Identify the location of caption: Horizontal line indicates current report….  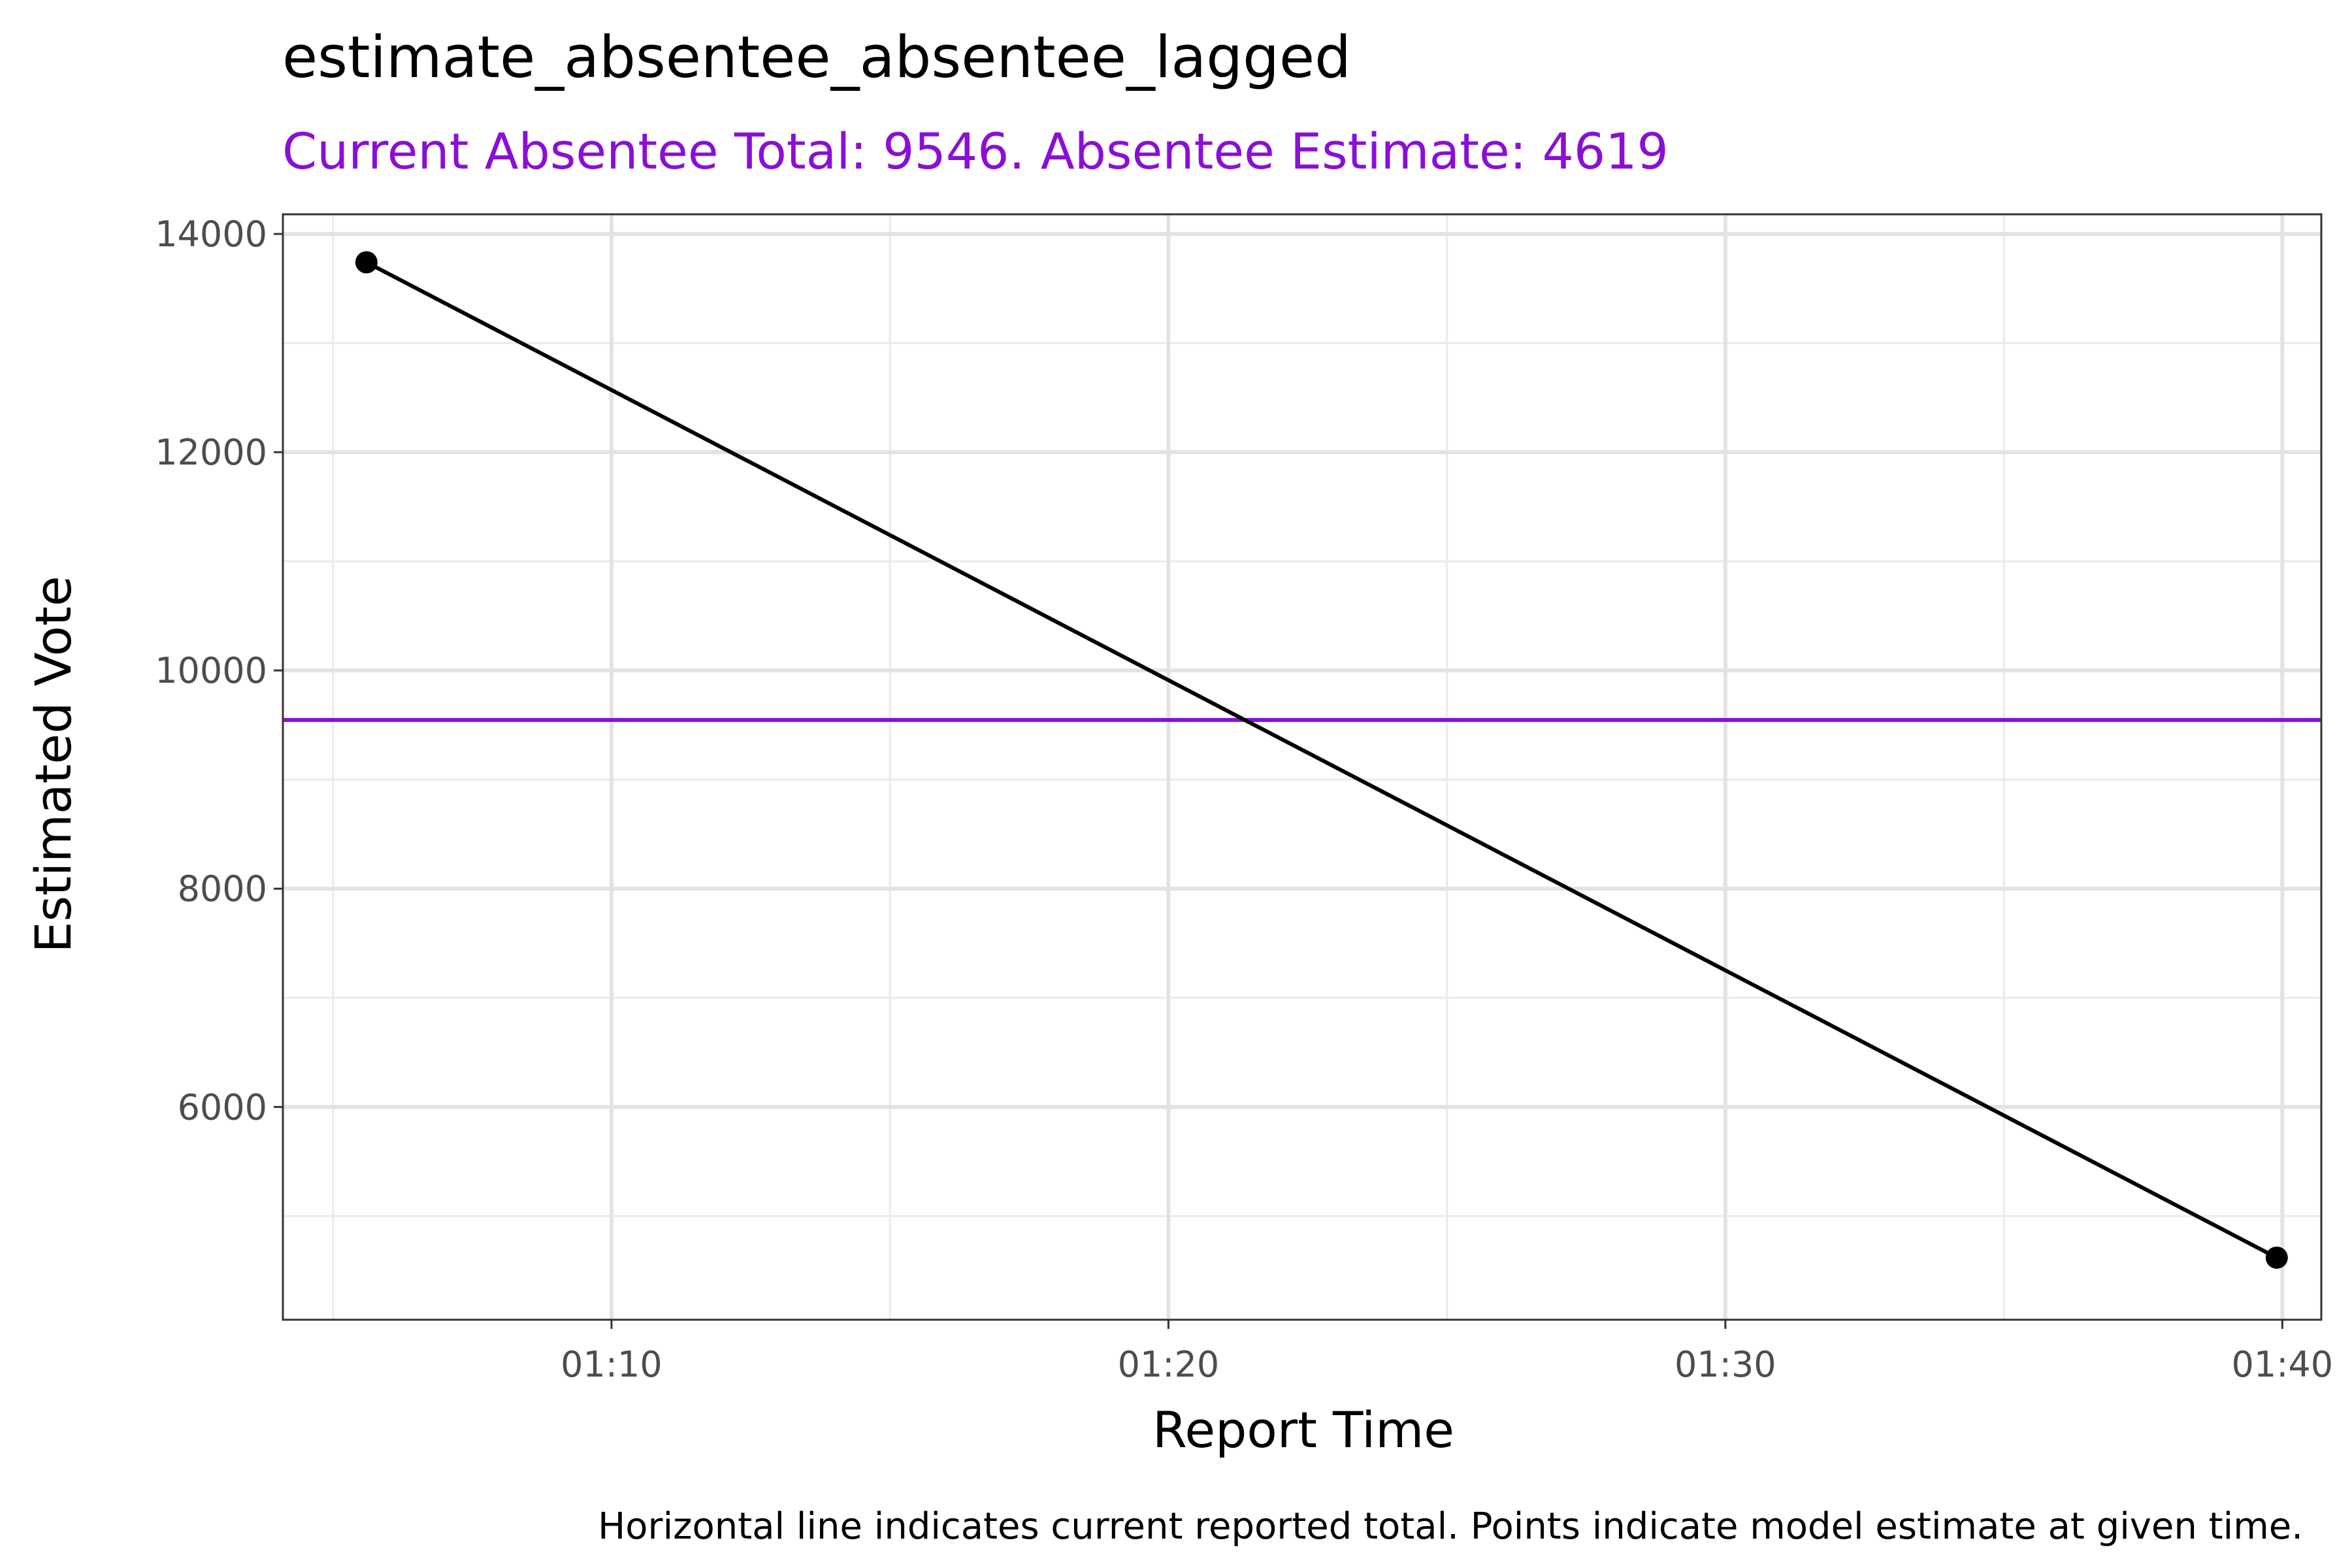
(1450, 1526).